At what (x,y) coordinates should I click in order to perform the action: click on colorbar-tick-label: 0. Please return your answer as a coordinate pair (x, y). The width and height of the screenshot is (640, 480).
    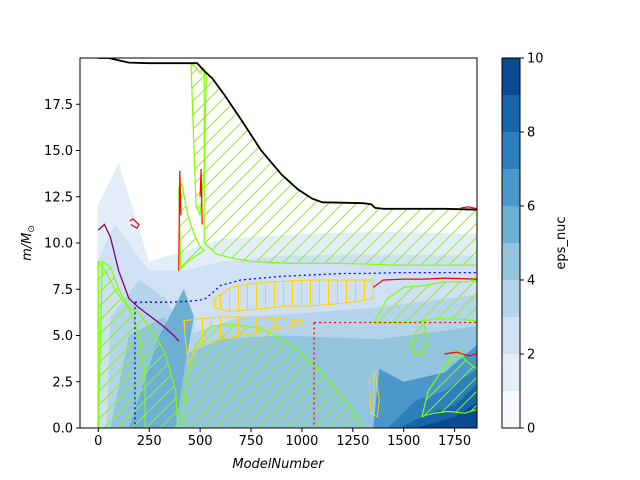
    Looking at the image, I should click on (531, 429).